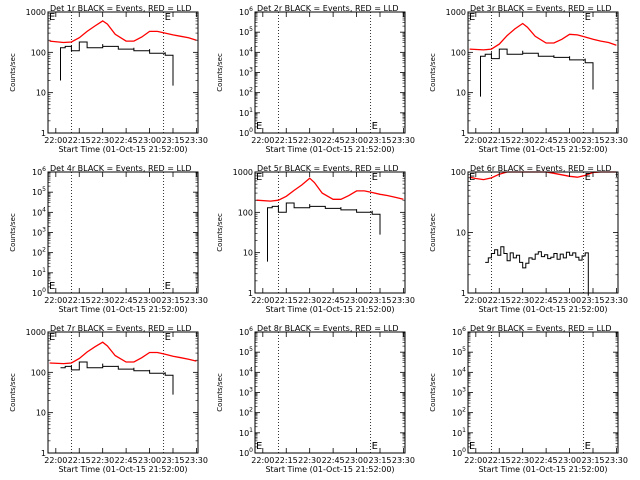  What do you see at coordinates (328, 328) in the screenshot?
I see `panel-title: Det 8r BLACK = Events, RED = LLD` at bounding box center [328, 328].